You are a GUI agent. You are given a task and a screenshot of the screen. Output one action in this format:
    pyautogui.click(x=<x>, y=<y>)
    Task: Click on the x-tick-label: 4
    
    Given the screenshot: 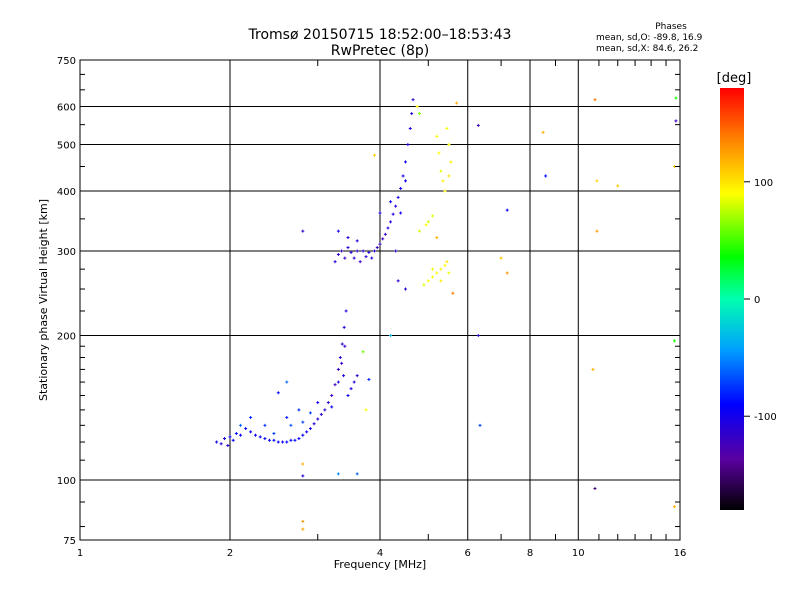 What is the action you would take?
    pyautogui.click(x=380, y=553)
    